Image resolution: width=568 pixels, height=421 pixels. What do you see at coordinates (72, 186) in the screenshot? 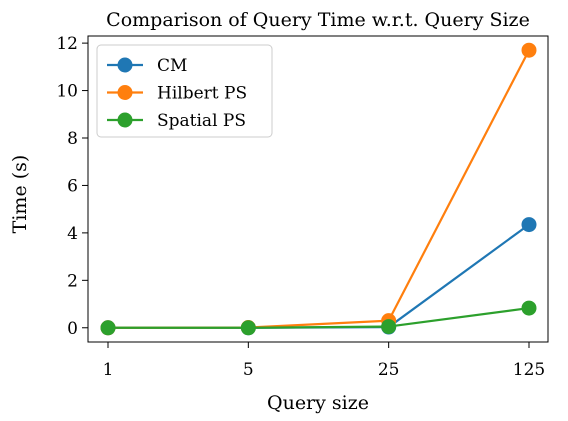
I see `y-tick-label: 6` at bounding box center [72, 186].